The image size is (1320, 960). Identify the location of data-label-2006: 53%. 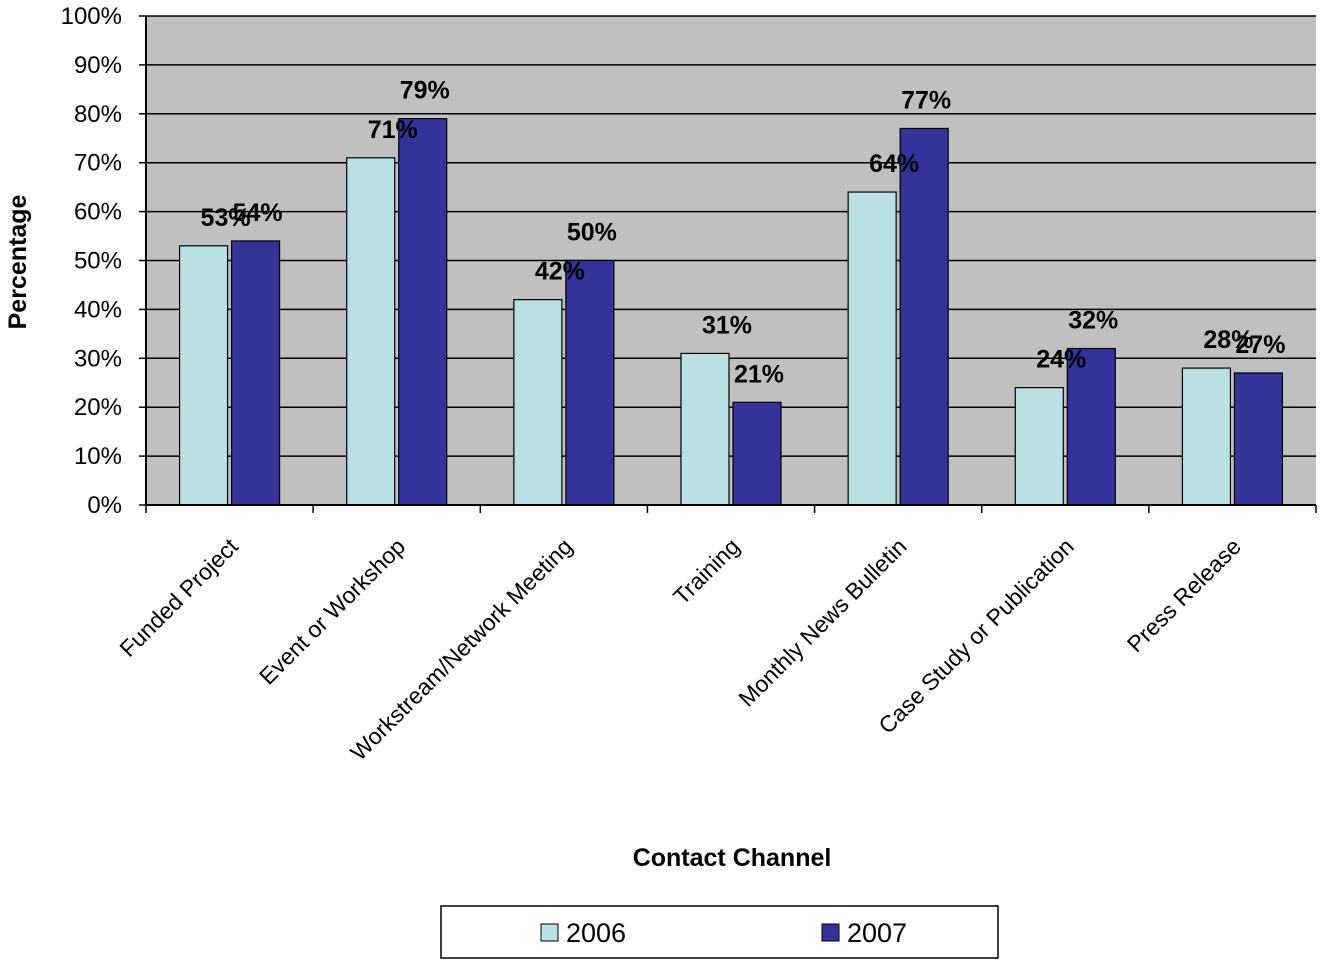
(226, 218).